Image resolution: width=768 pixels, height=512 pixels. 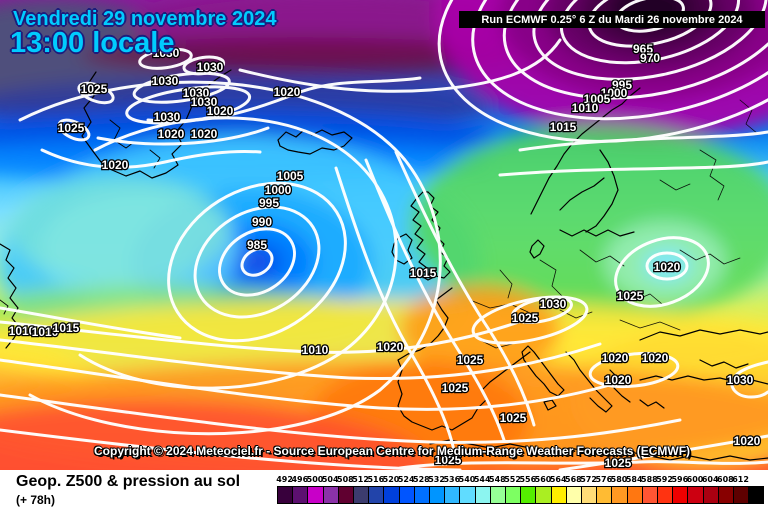 I want to click on legend-value: 576, so click(x=604, y=479).